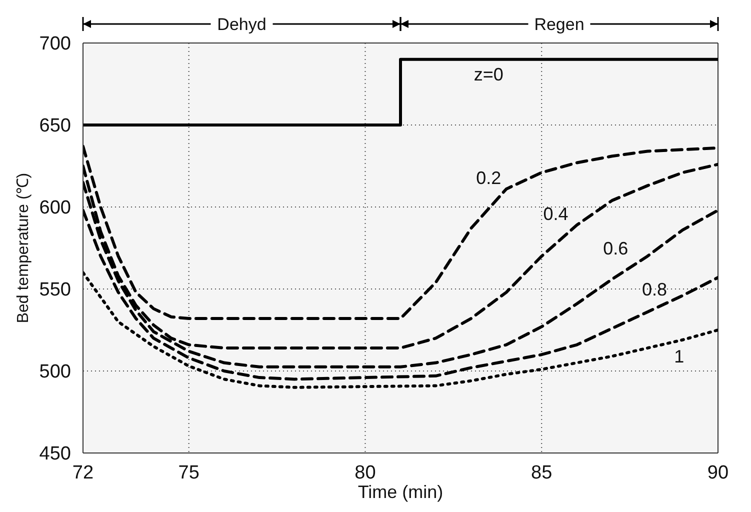 The width and height of the screenshot is (751, 512). What do you see at coordinates (655, 289) in the screenshot?
I see `series-label: 0.8` at bounding box center [655, 289].